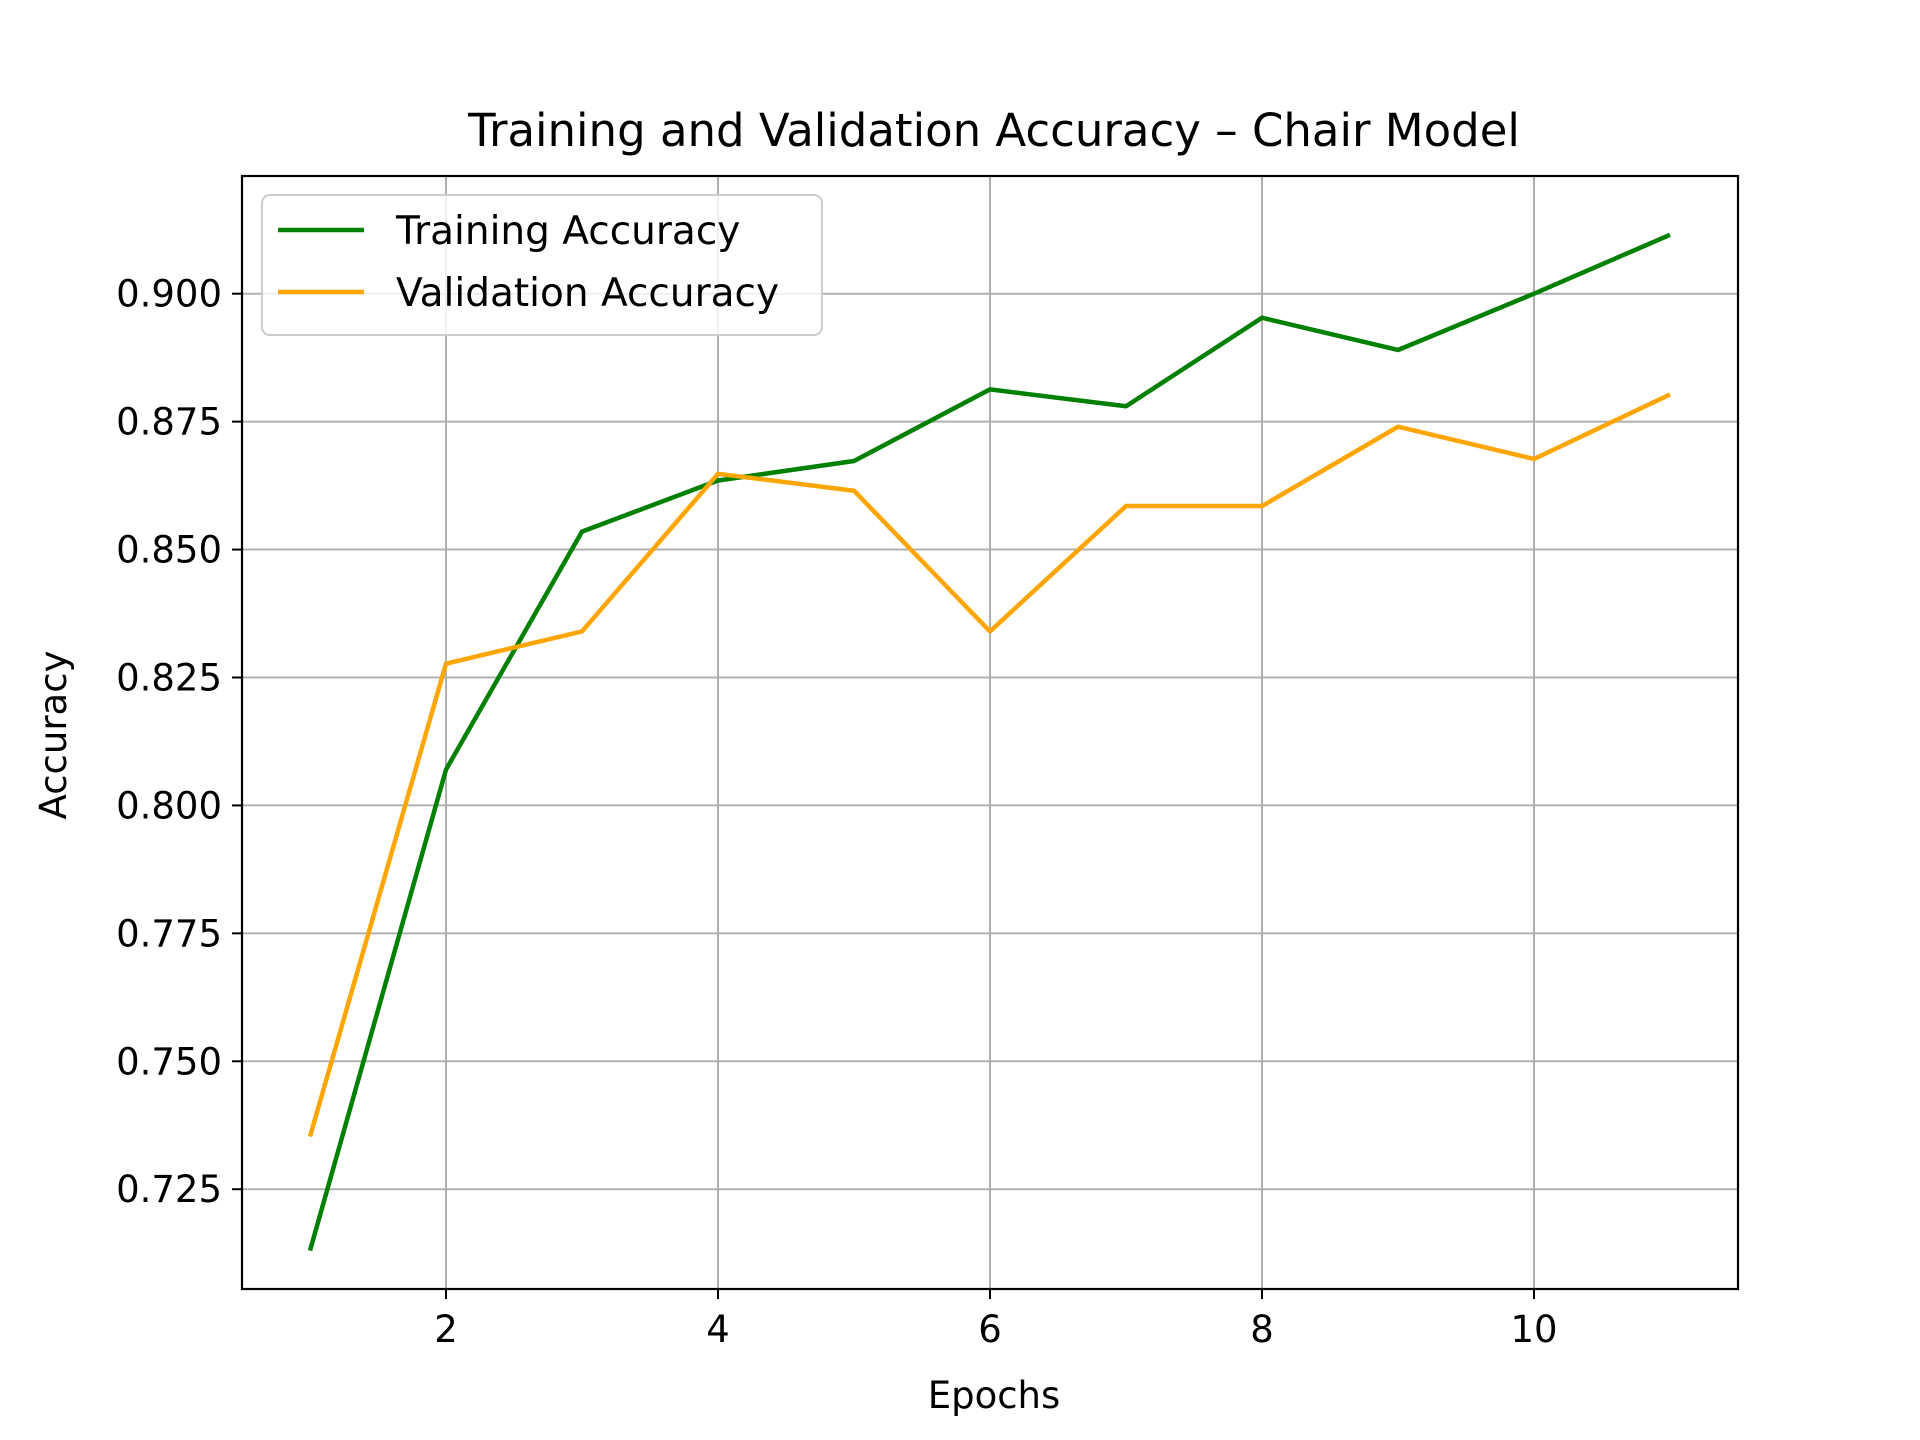 The width and height of the screenshot is (1920, 1440). Describe the element at coordinates (446, 1329) in the screenshot. I see `x-tick-label: 2` at that location.